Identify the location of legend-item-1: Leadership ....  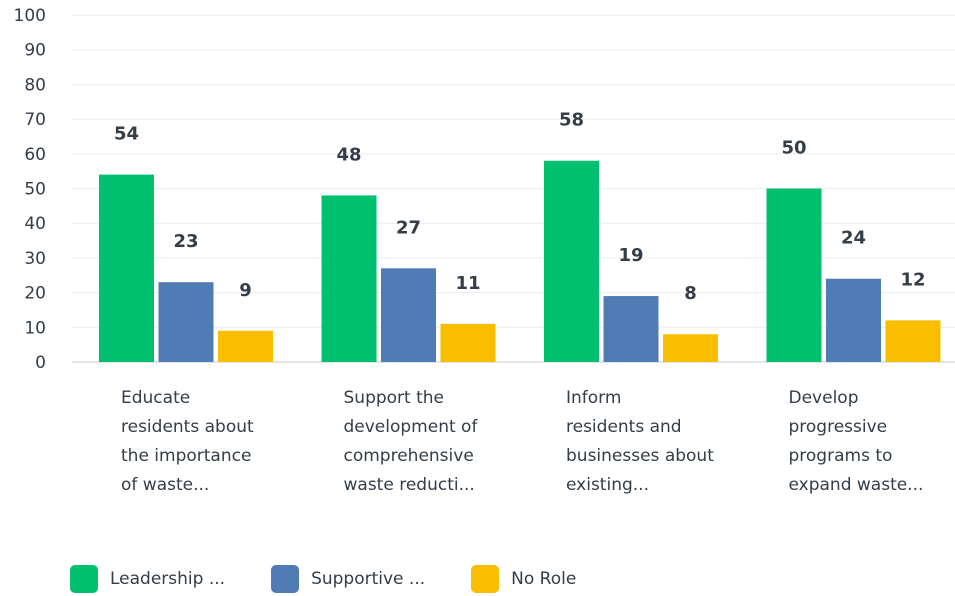
(147, 579).